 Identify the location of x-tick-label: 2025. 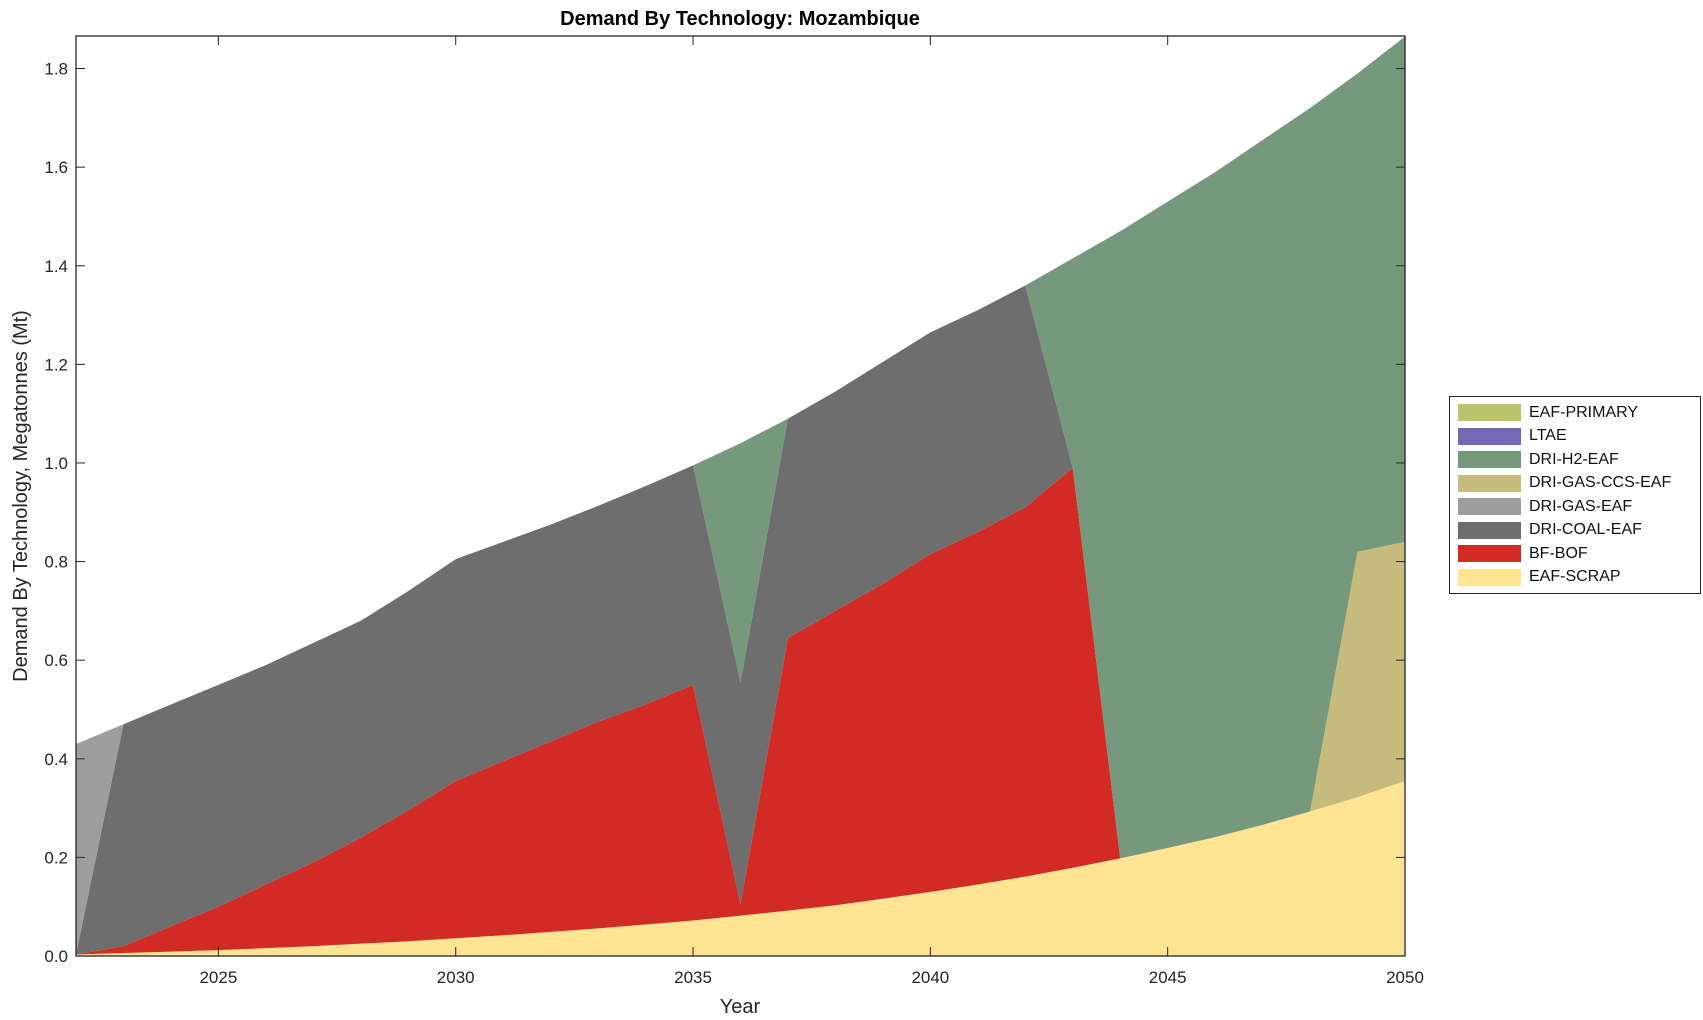
(218, 977).